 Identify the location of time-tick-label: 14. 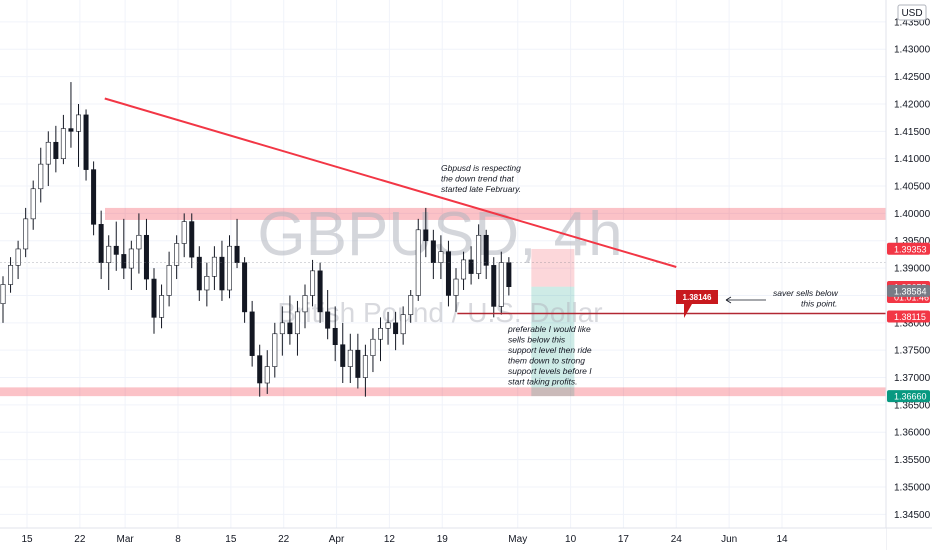
(782, 539).